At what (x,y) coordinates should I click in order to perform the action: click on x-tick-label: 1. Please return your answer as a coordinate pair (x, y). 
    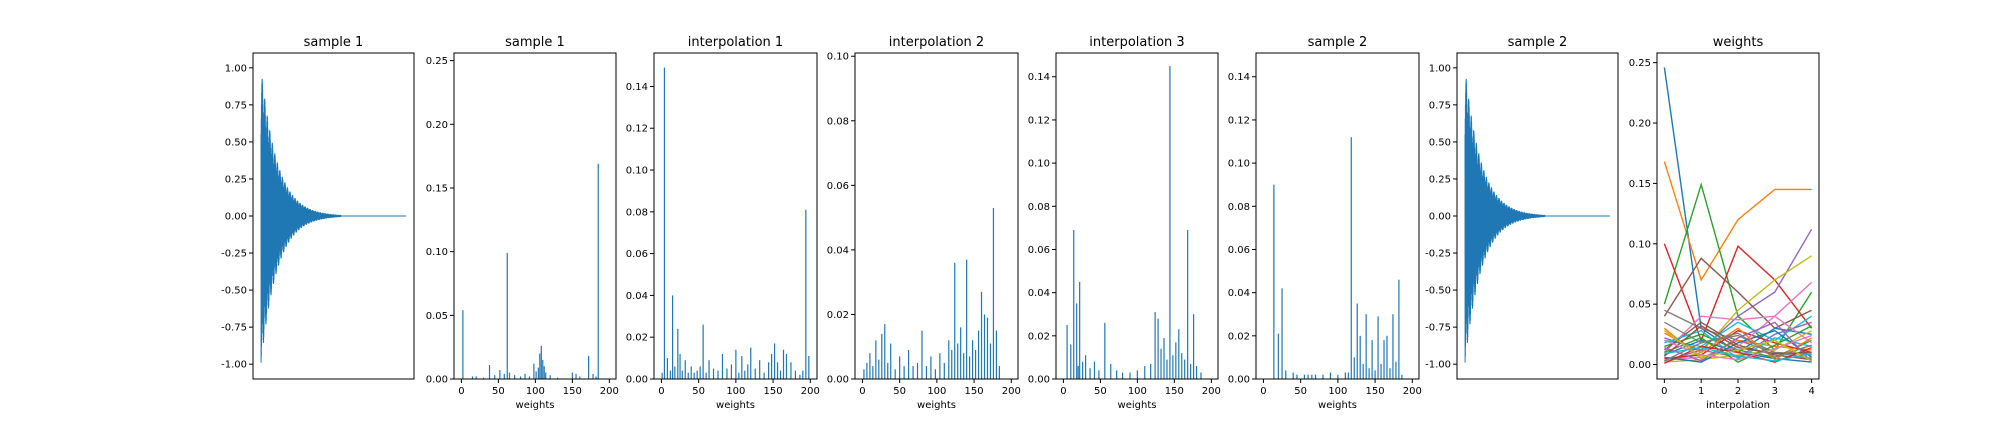
    Looking at the image, I should click on (1701, 391).